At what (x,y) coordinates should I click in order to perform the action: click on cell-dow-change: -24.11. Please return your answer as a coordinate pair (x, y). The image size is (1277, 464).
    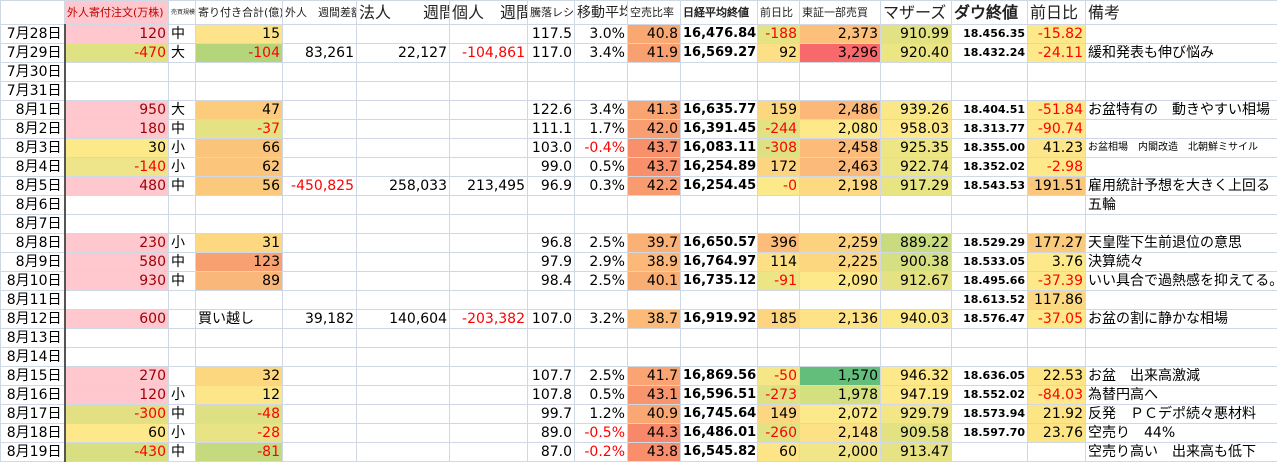
    Looking at the image, I should click on (1056, 53).